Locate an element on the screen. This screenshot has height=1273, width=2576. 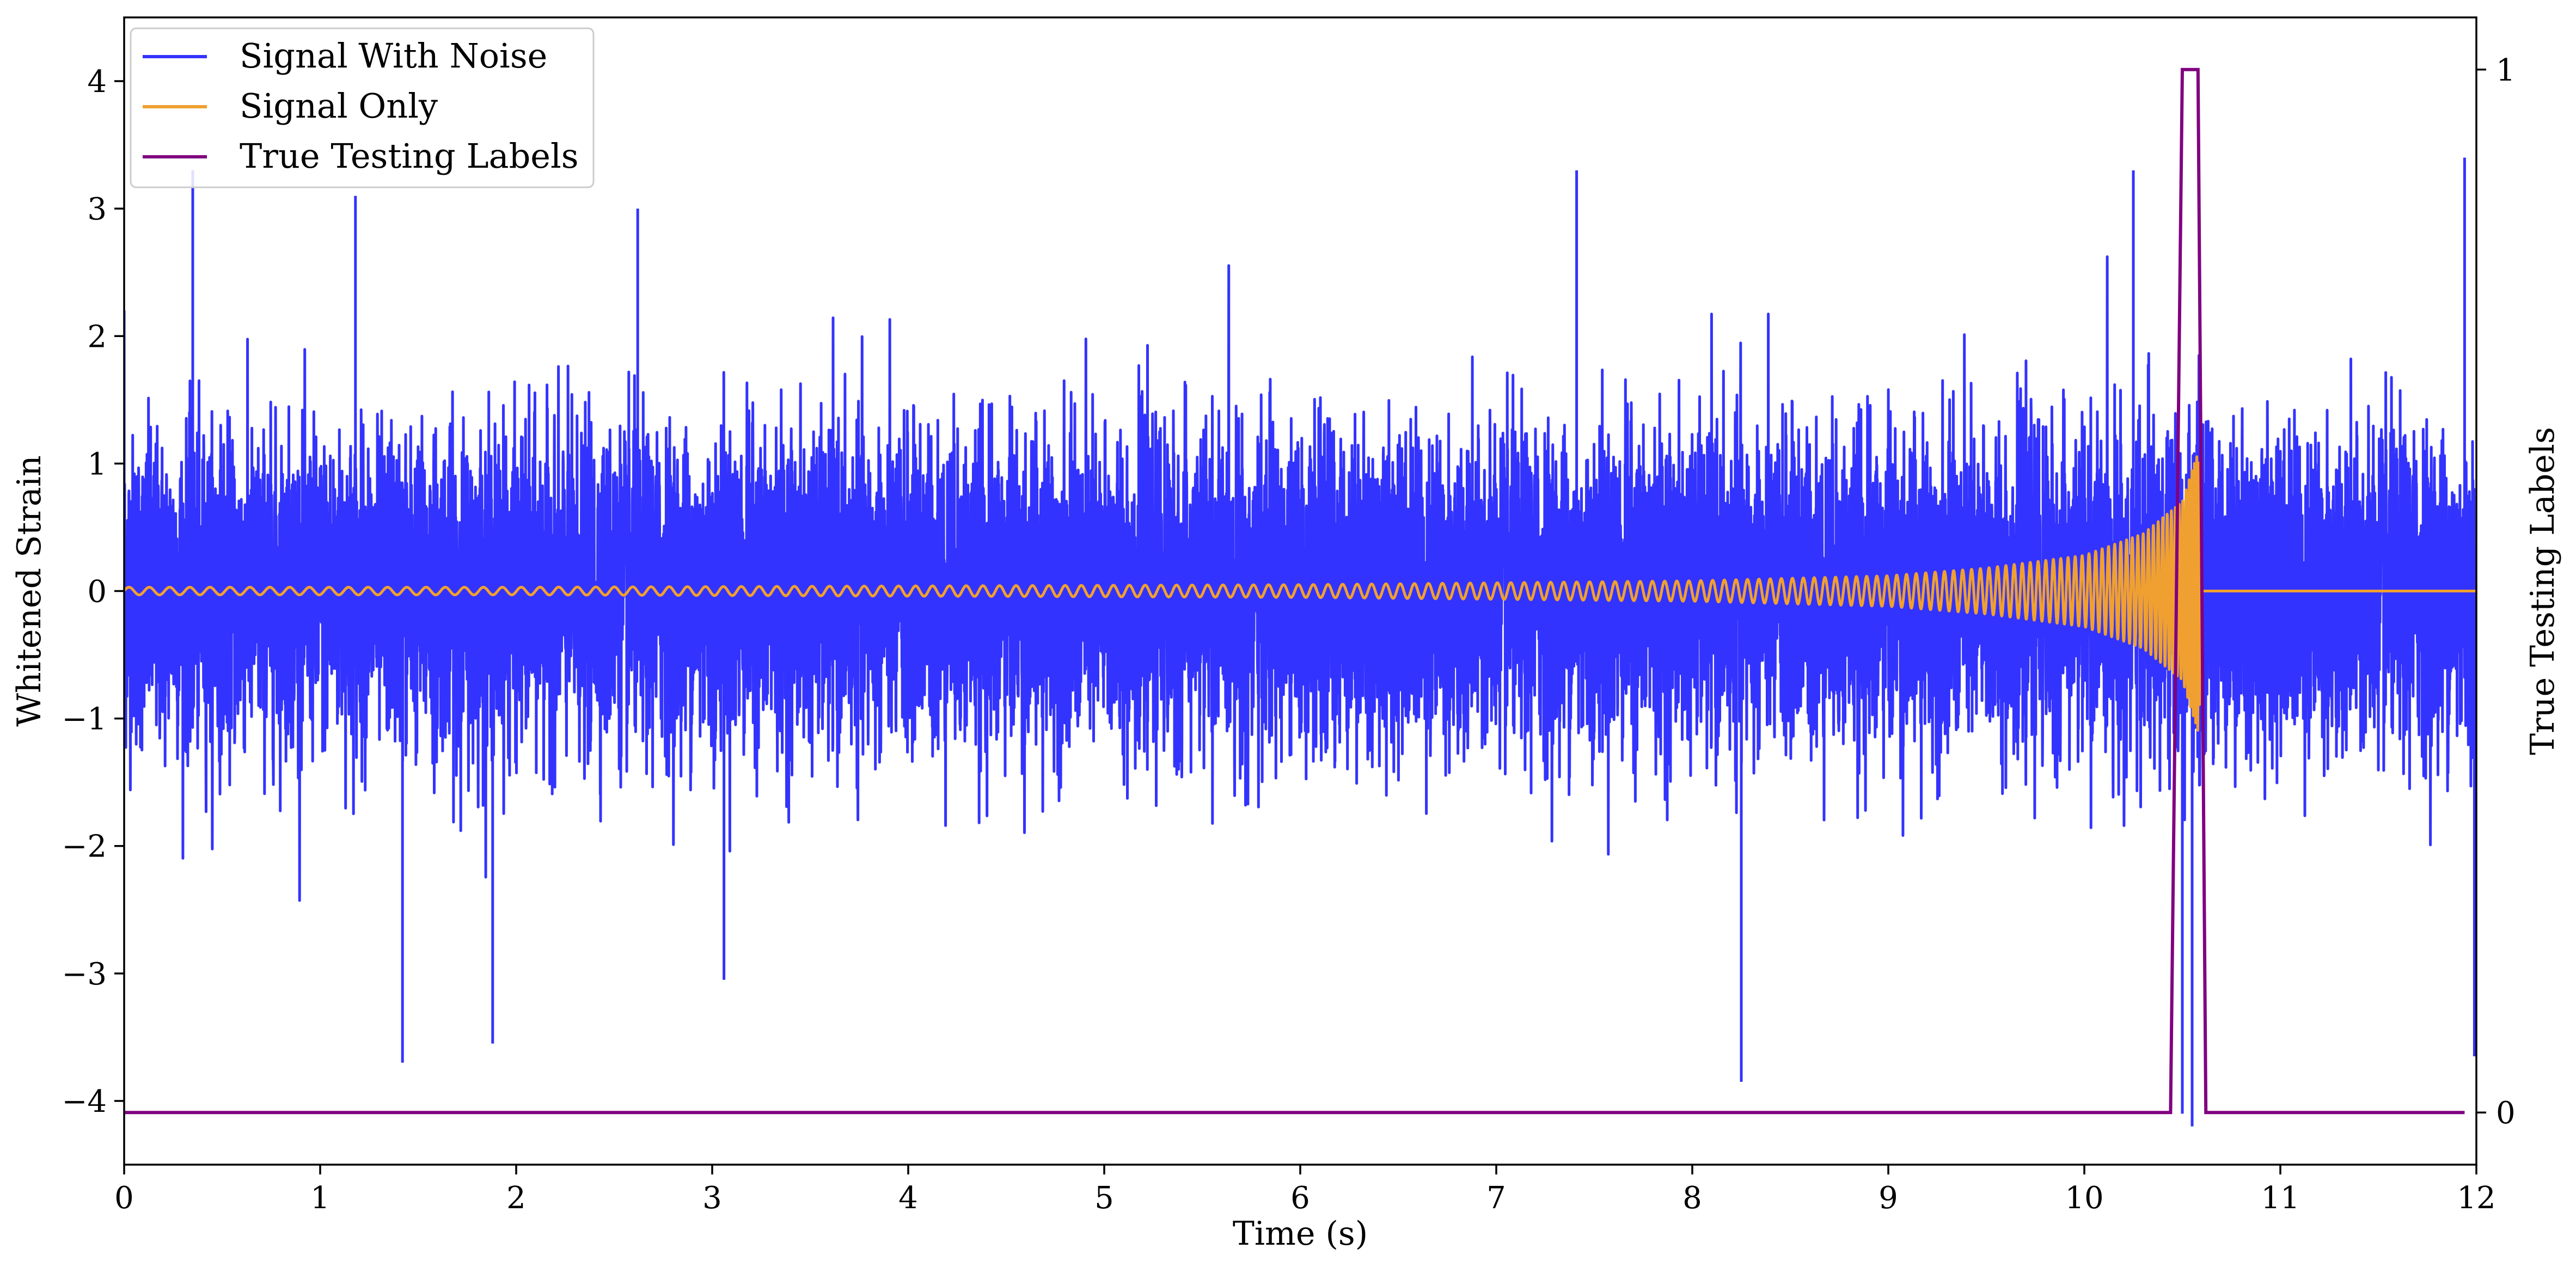
y-tick-label: −3 is located at coordinates (84, 975).